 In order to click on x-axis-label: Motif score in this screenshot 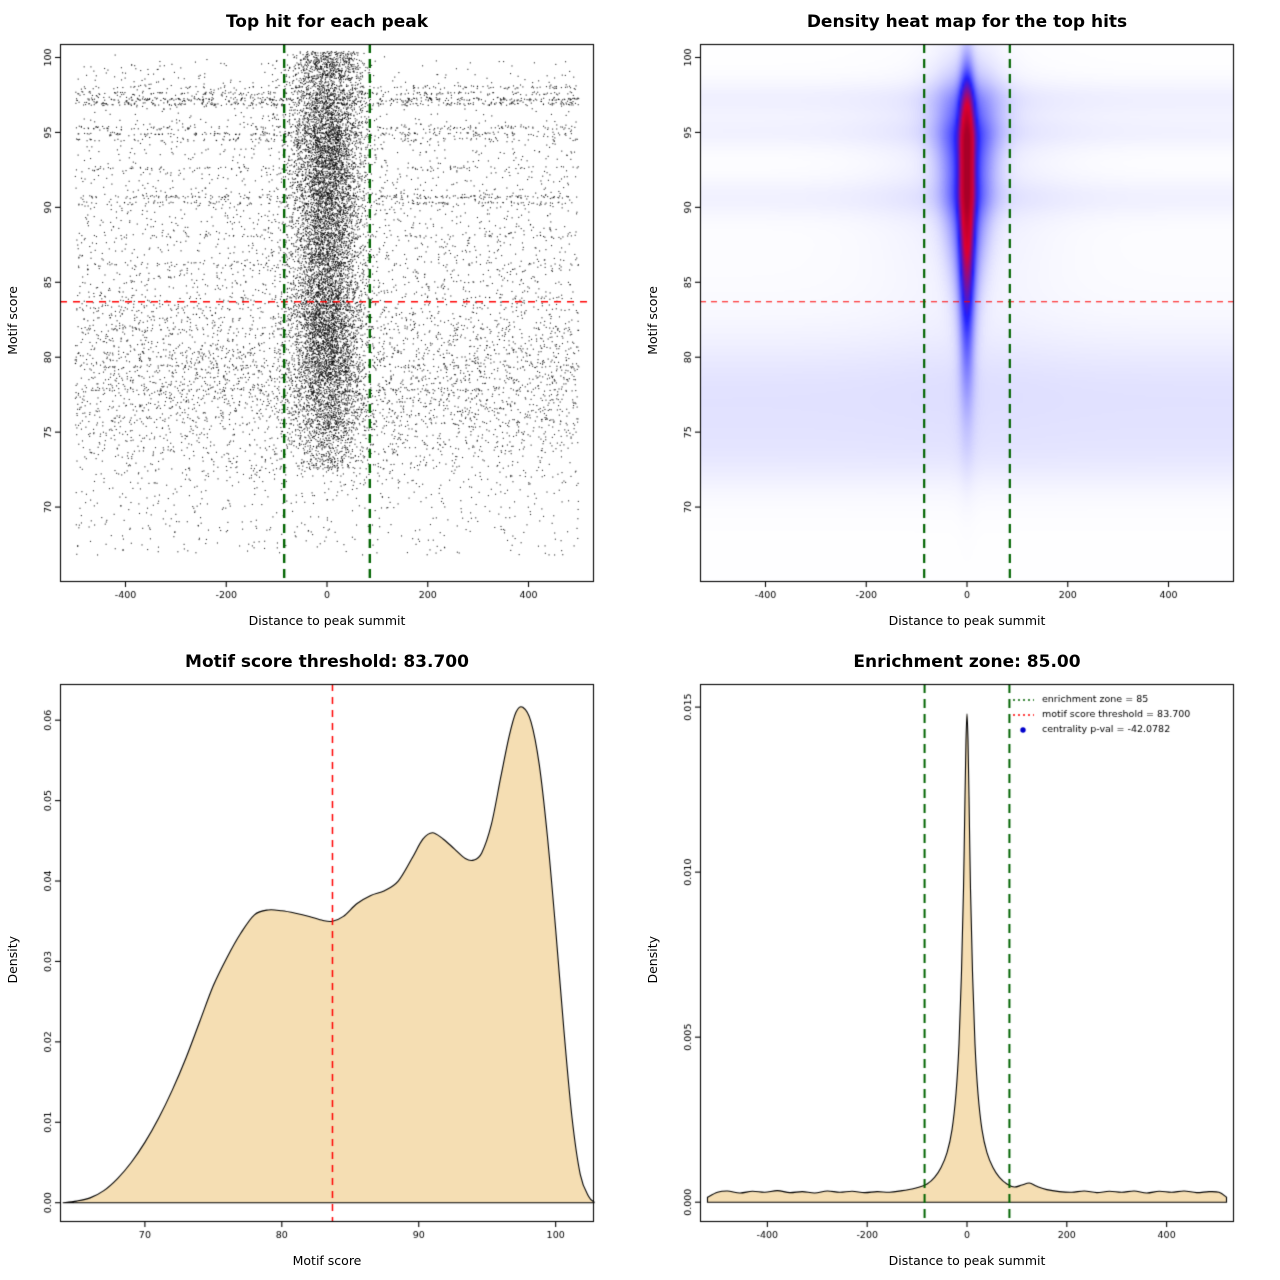, I will do `click(327, 1260)`.